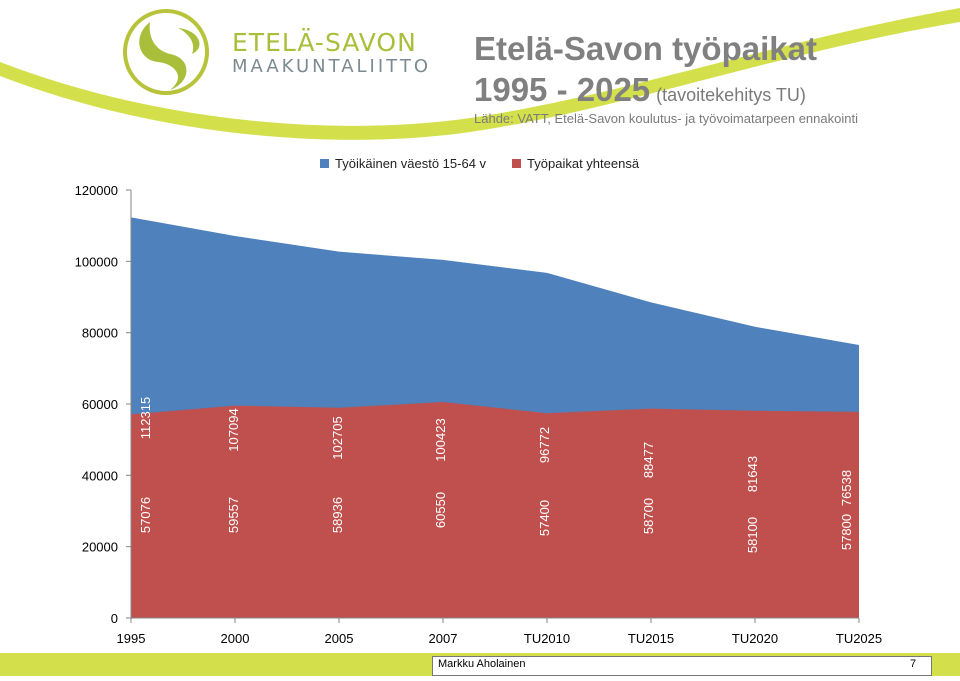  Describe the element at coordinates (332, 66) in the screenshot. I see `logo-subtitle: MAAKUNTALIITTO` at that location.